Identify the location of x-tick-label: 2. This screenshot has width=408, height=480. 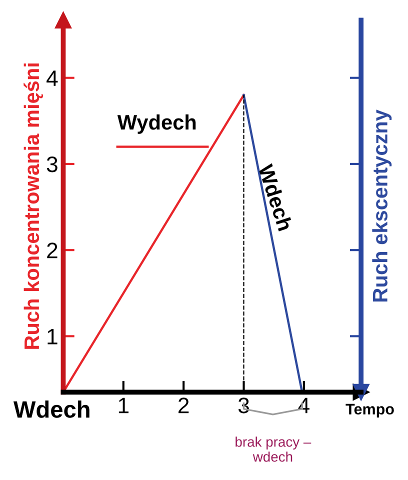
(183, 406).